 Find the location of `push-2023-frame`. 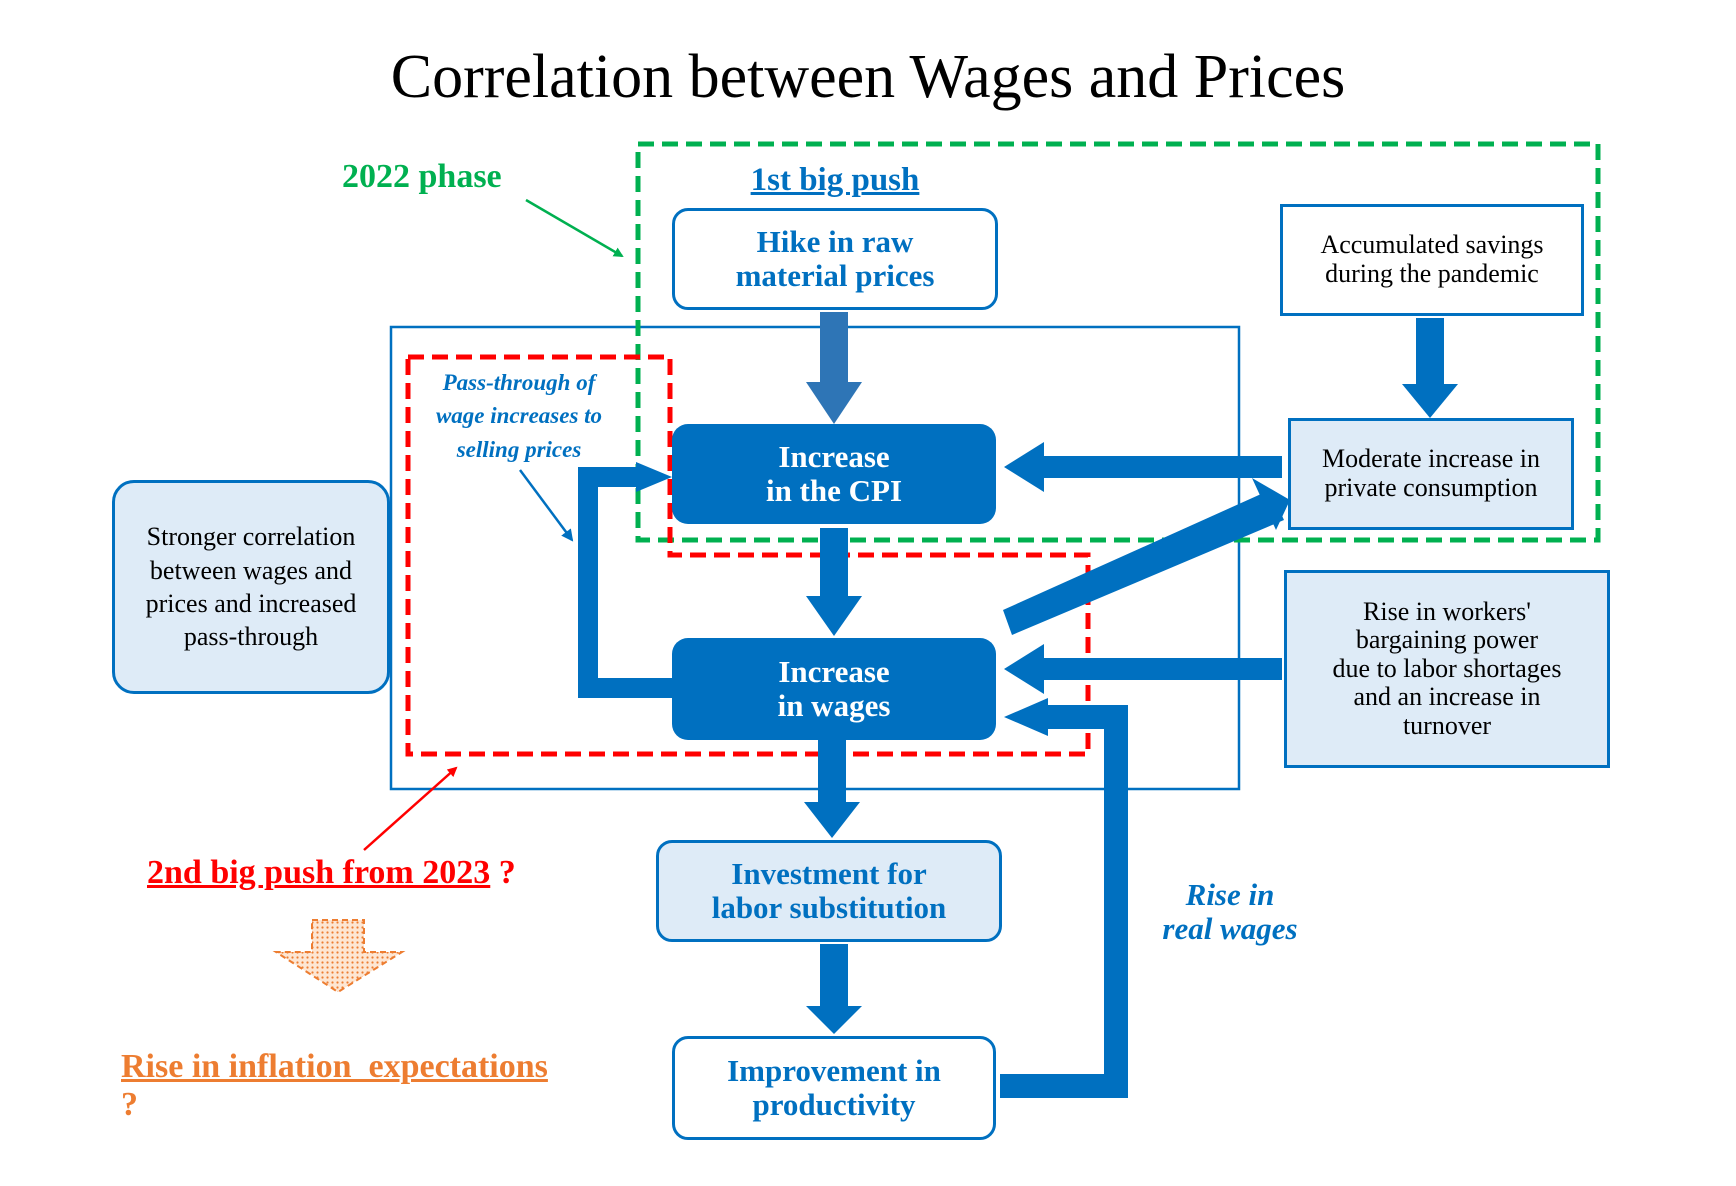

push-2023-frame is located at coordinates (748, 555).